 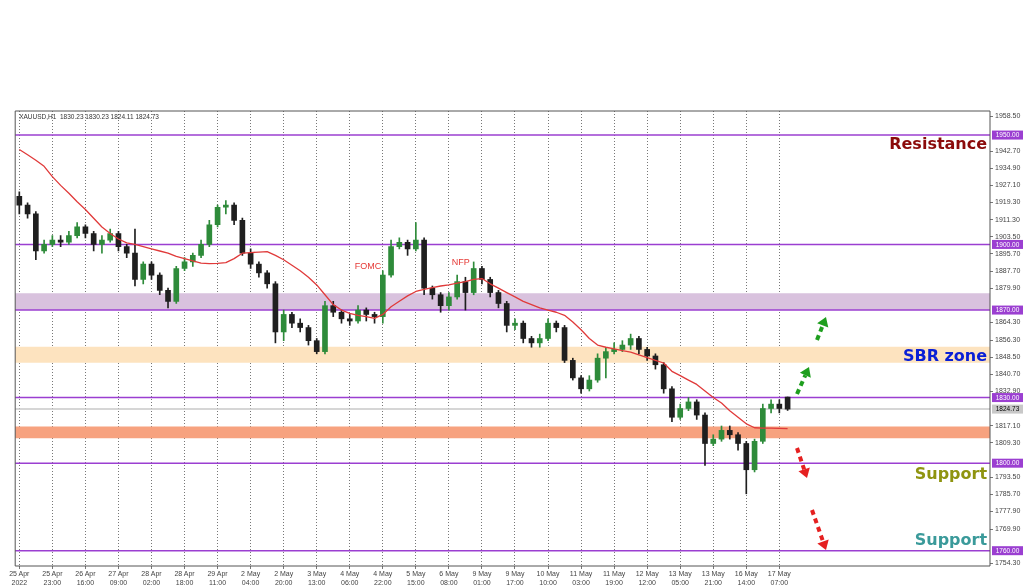 What do you see at coordinates (945, 356) in the screenshot?
I see `annotation: SBR zone` at bounding box center [945, 356].